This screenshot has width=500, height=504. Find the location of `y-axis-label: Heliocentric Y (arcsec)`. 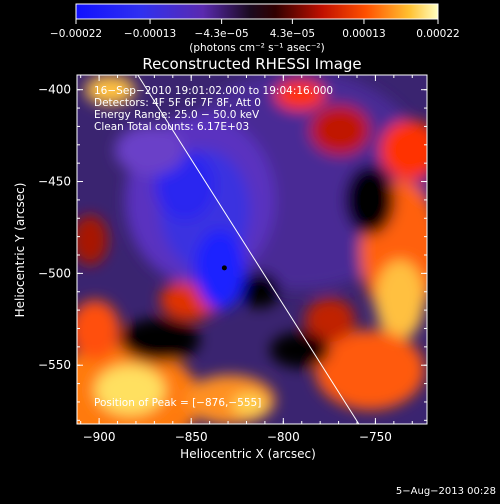

y-axis-label: Heliocentric Y (arcsec) is located at coordinates (20, 250).